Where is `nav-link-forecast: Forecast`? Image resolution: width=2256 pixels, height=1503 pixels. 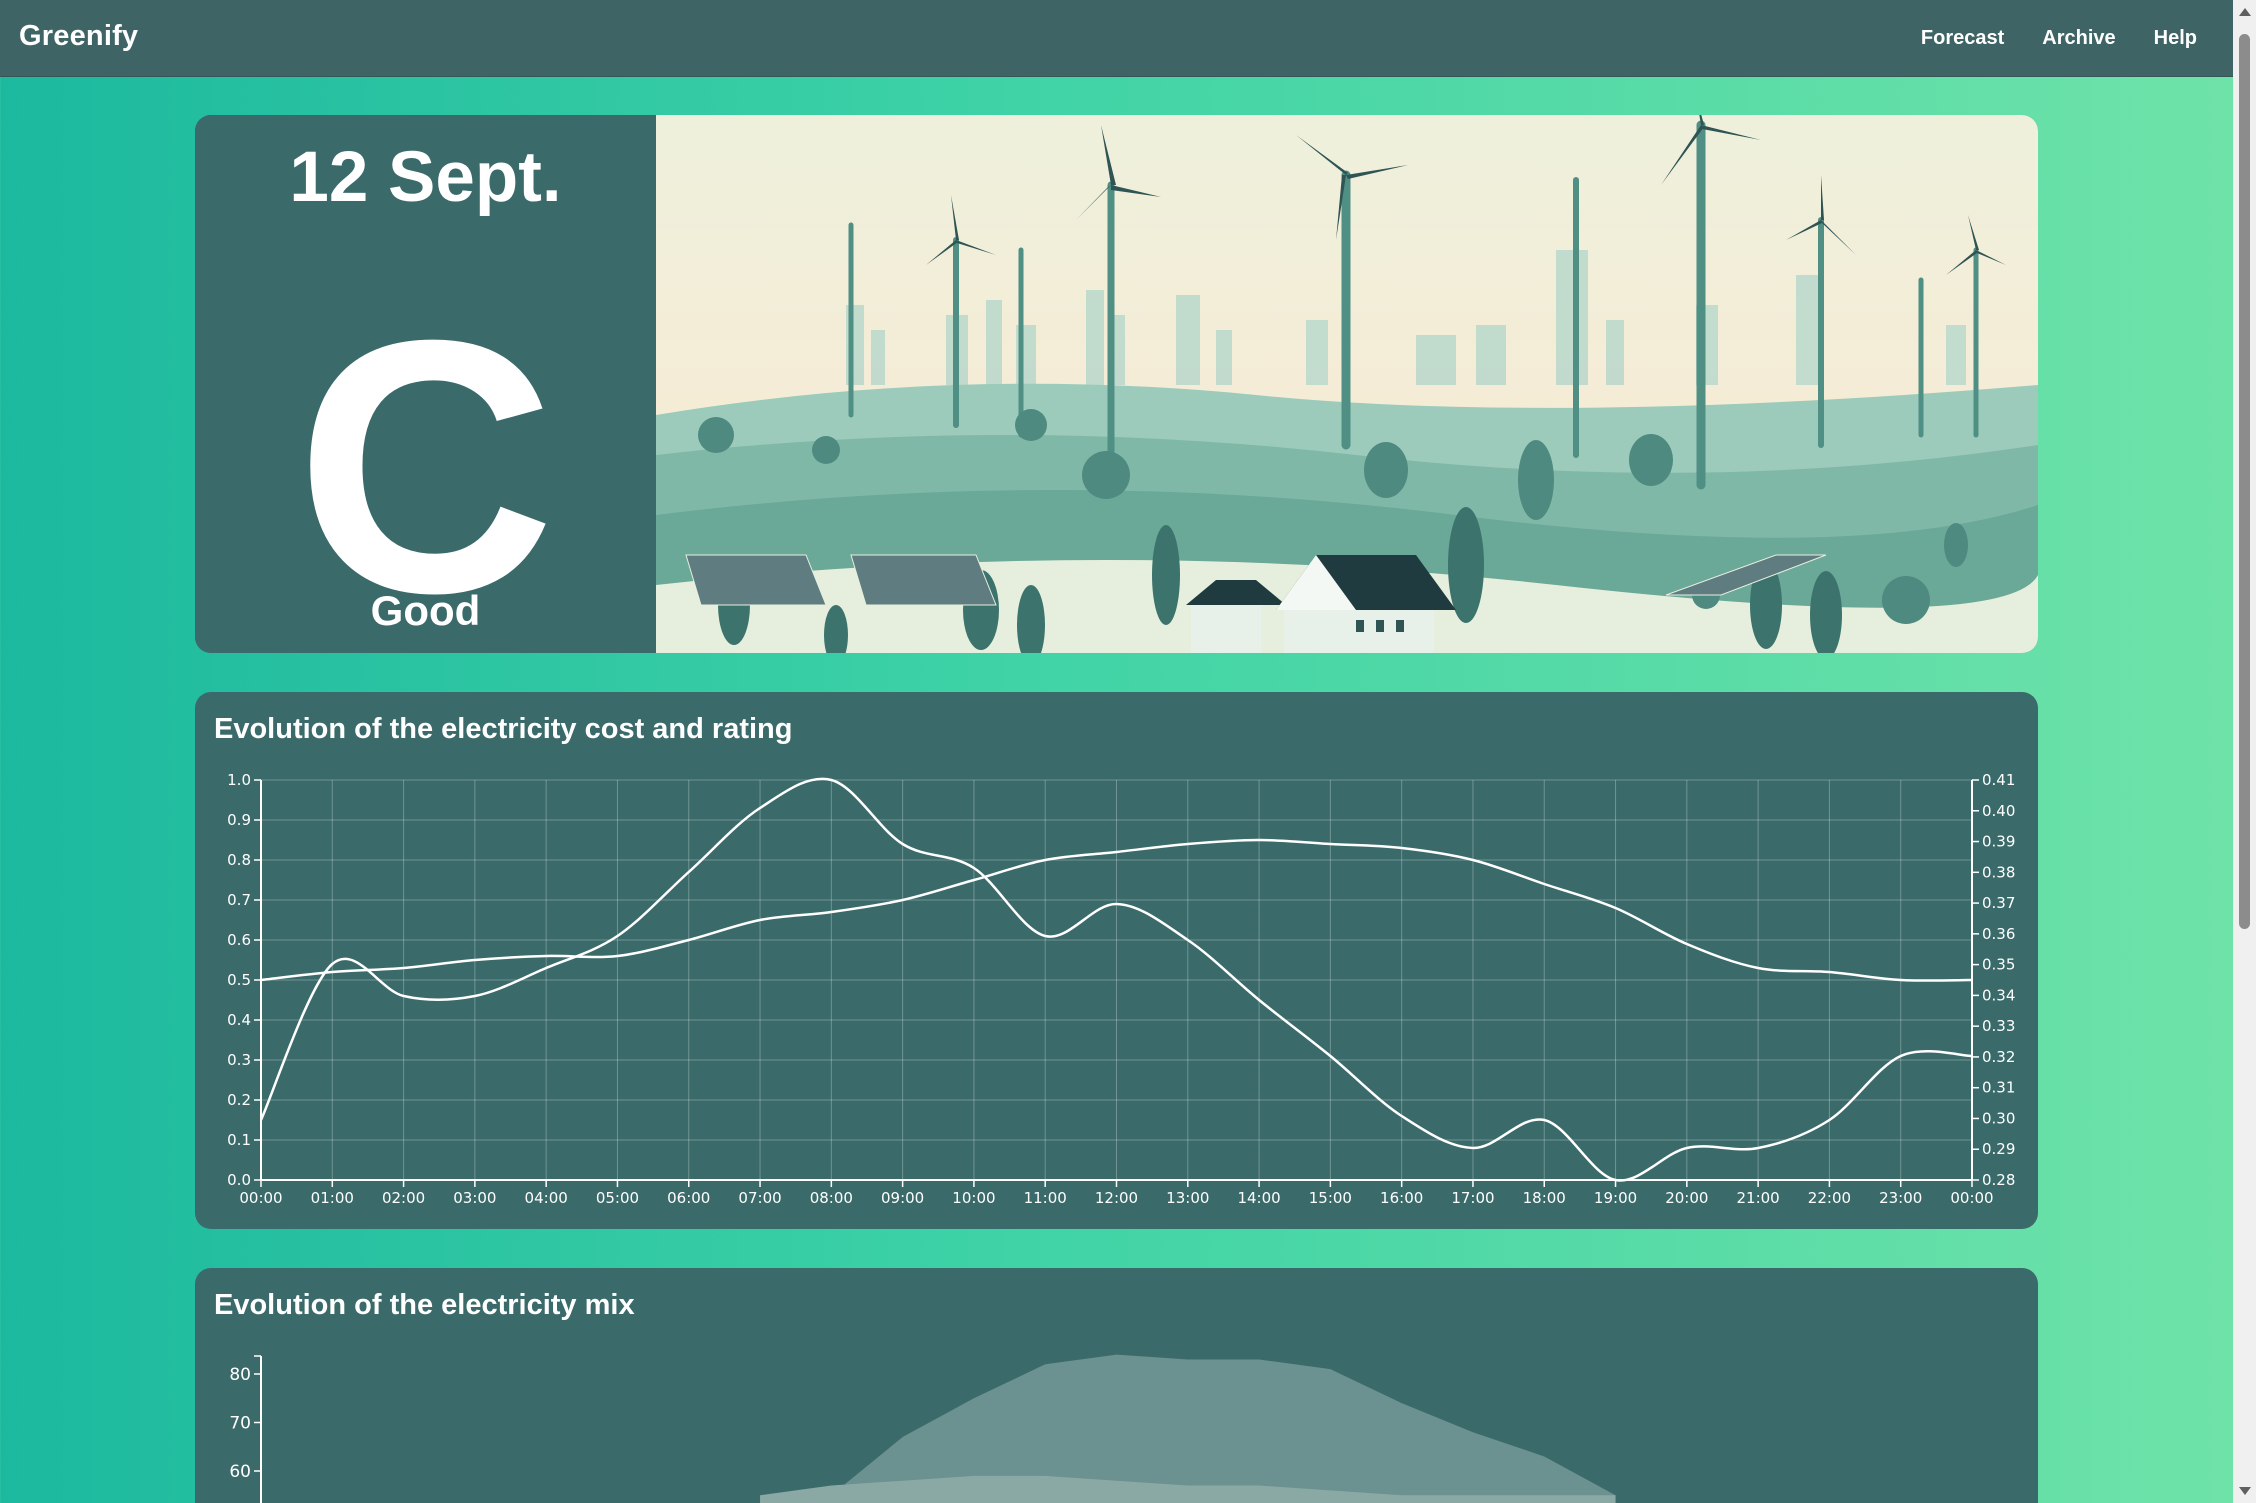
nav-link-forecast: Forecast is located at coordinates (1962, 38).